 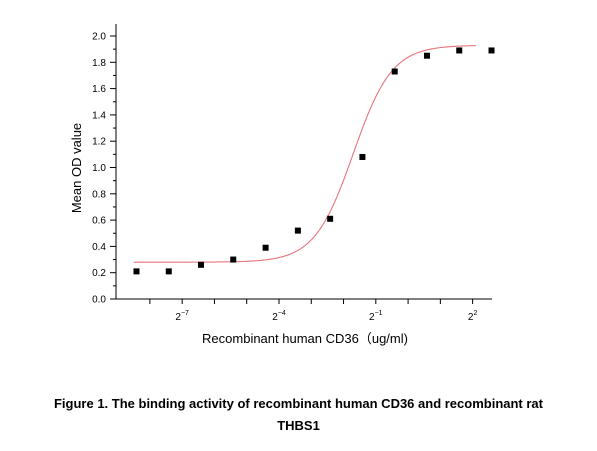 What do you see at coordinates (473, 316) in the screenshot?
I see `x-tick-label: 22` at bounding box center [473, 316].